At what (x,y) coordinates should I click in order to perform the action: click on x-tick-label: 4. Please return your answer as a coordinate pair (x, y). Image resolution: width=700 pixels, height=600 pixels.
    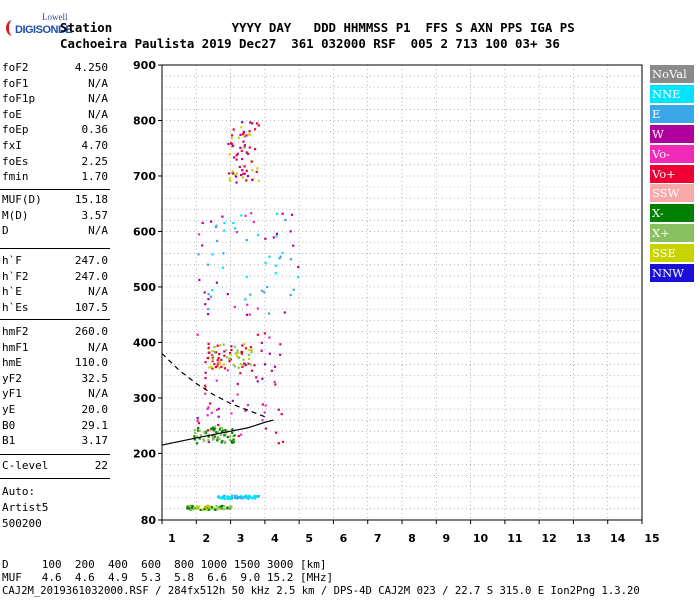
    Looking at the image, I should click on (275, 538).